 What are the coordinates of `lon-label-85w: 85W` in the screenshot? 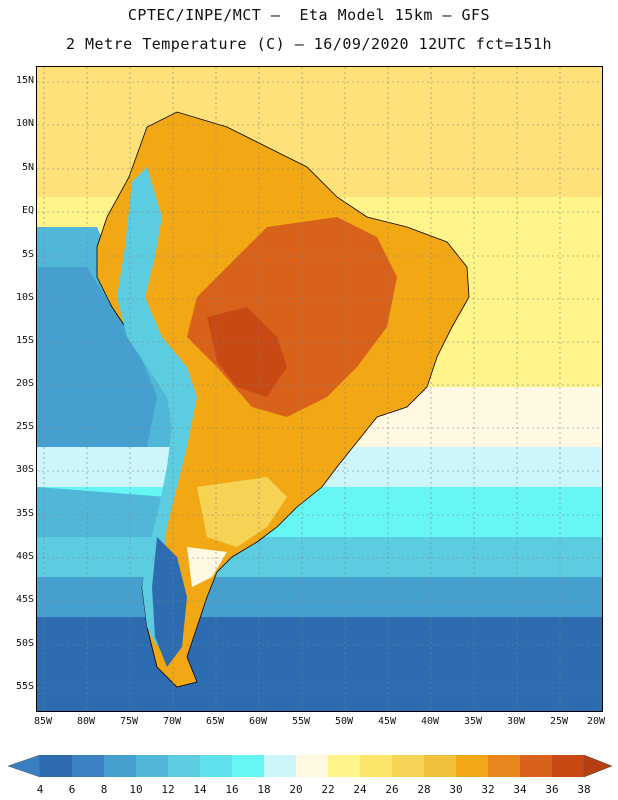 It's located at (43, 721).